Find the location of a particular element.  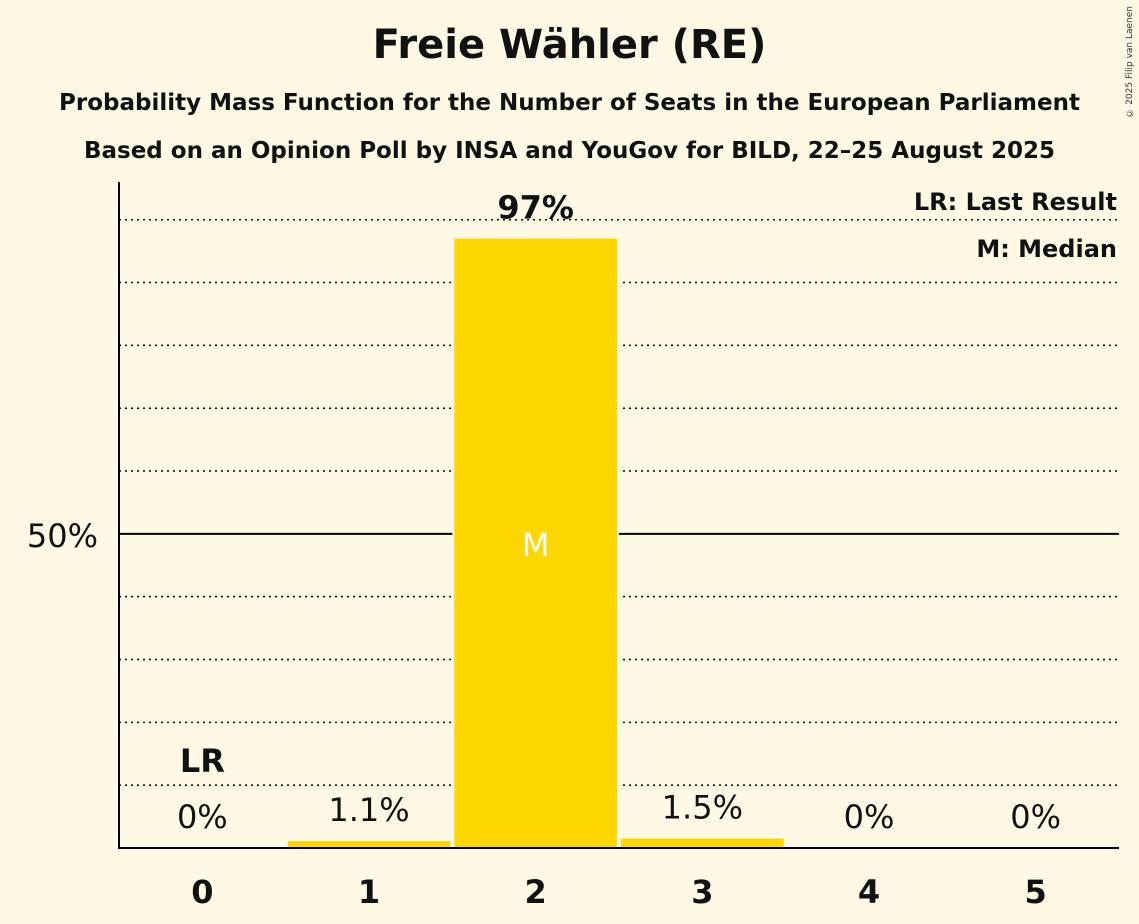

value-label-5: 0% is located at coordinates (1035, 817).